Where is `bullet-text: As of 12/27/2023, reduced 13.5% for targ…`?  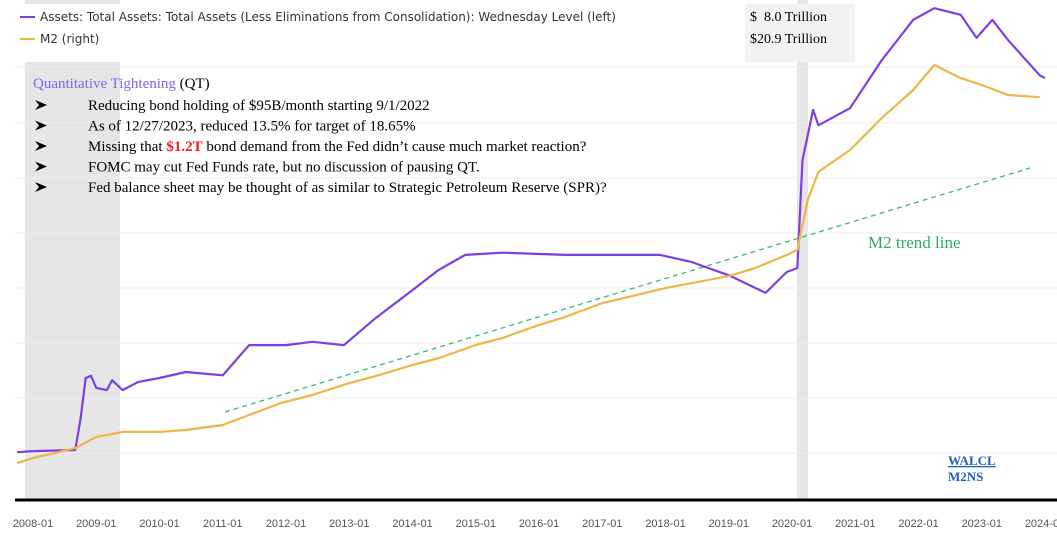
bullet-text: As of 12/27/2023, reduced 13.5% for targ… is located at coordinates (252, 127).